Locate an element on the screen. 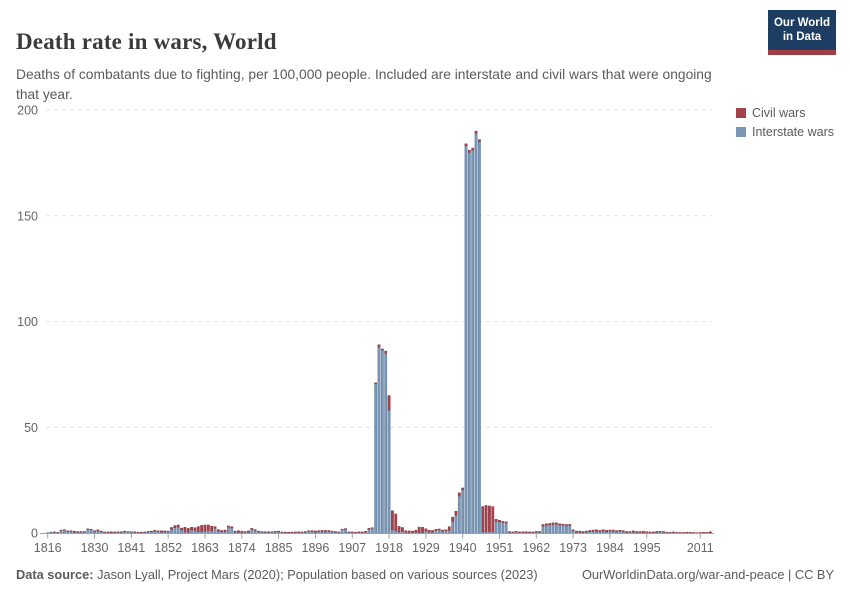  bar-interstate-1943 is located at coordinates (473, 341).